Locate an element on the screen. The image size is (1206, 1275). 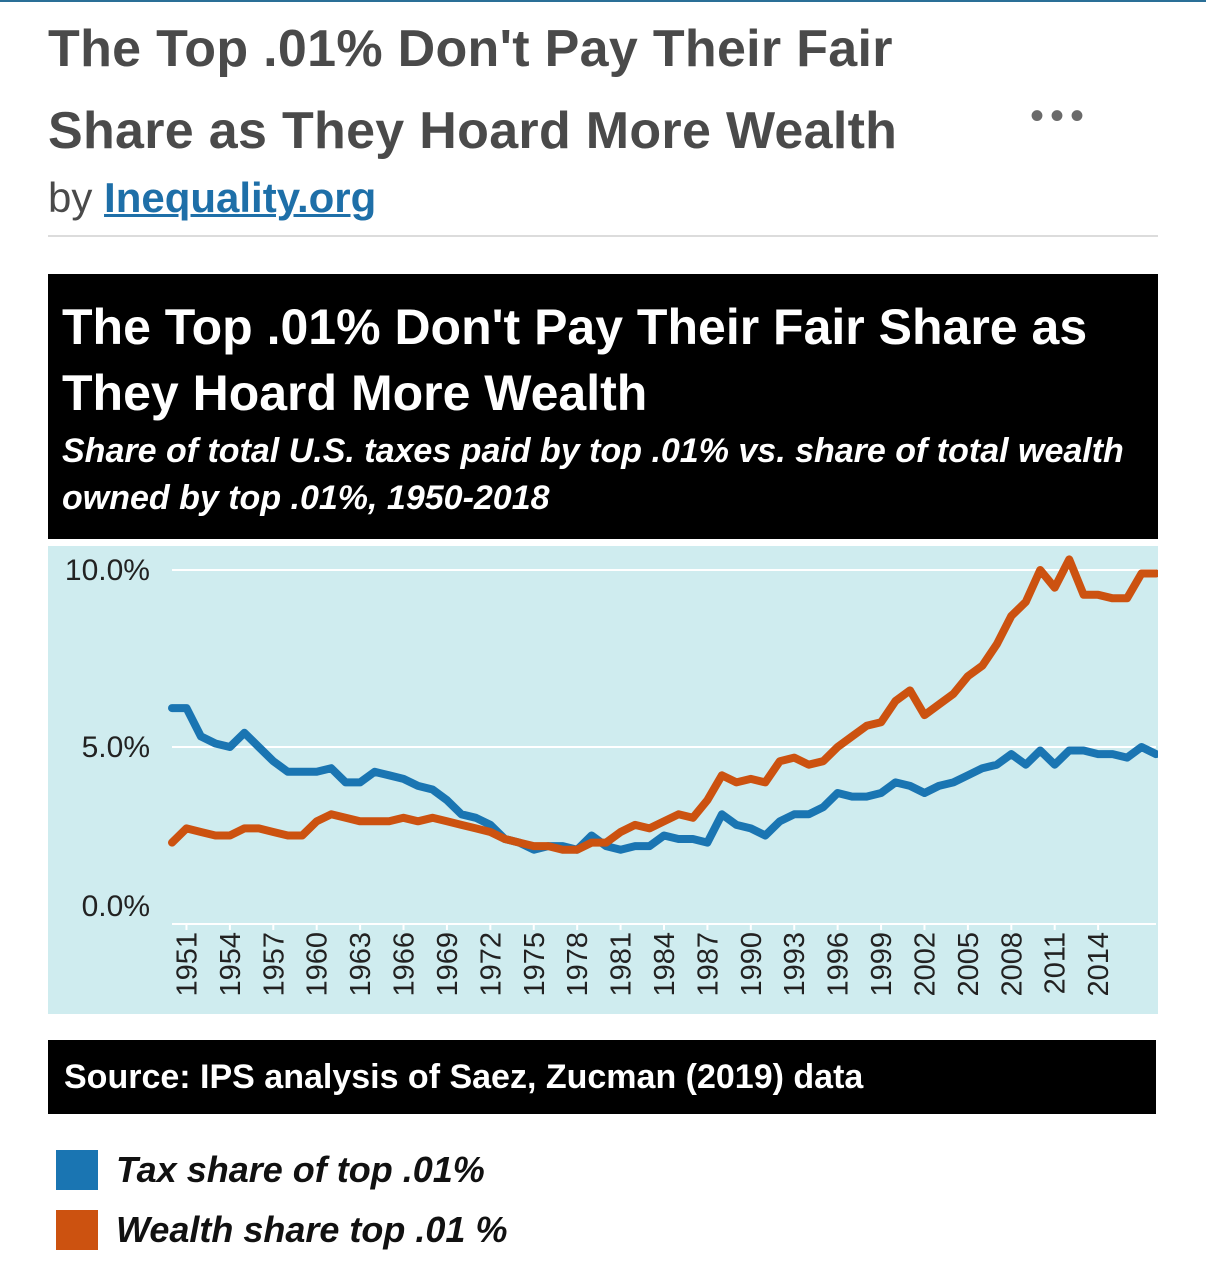
x-tick-label: 1972 is located at coordinates (491, 964).